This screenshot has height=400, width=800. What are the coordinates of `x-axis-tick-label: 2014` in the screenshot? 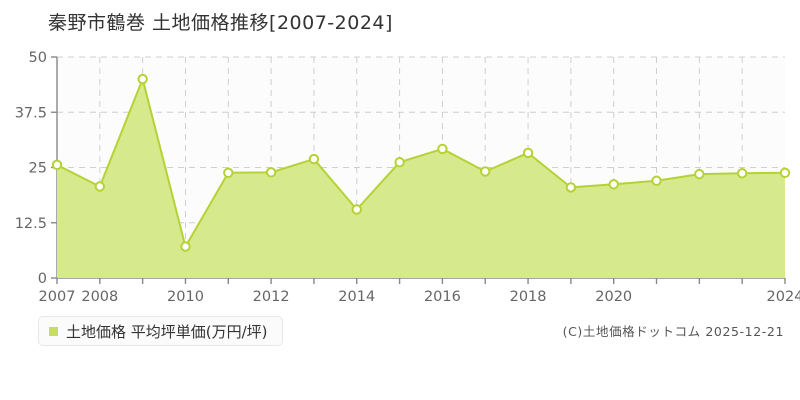 It's located at (356, 297).